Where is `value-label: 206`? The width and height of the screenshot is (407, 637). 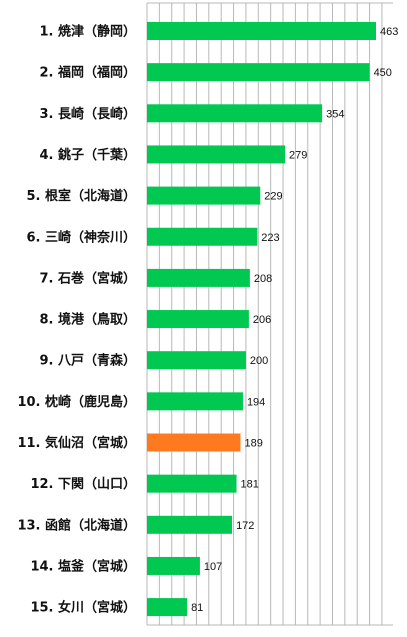
value-label: 206 is located at coordinates (262, 320).